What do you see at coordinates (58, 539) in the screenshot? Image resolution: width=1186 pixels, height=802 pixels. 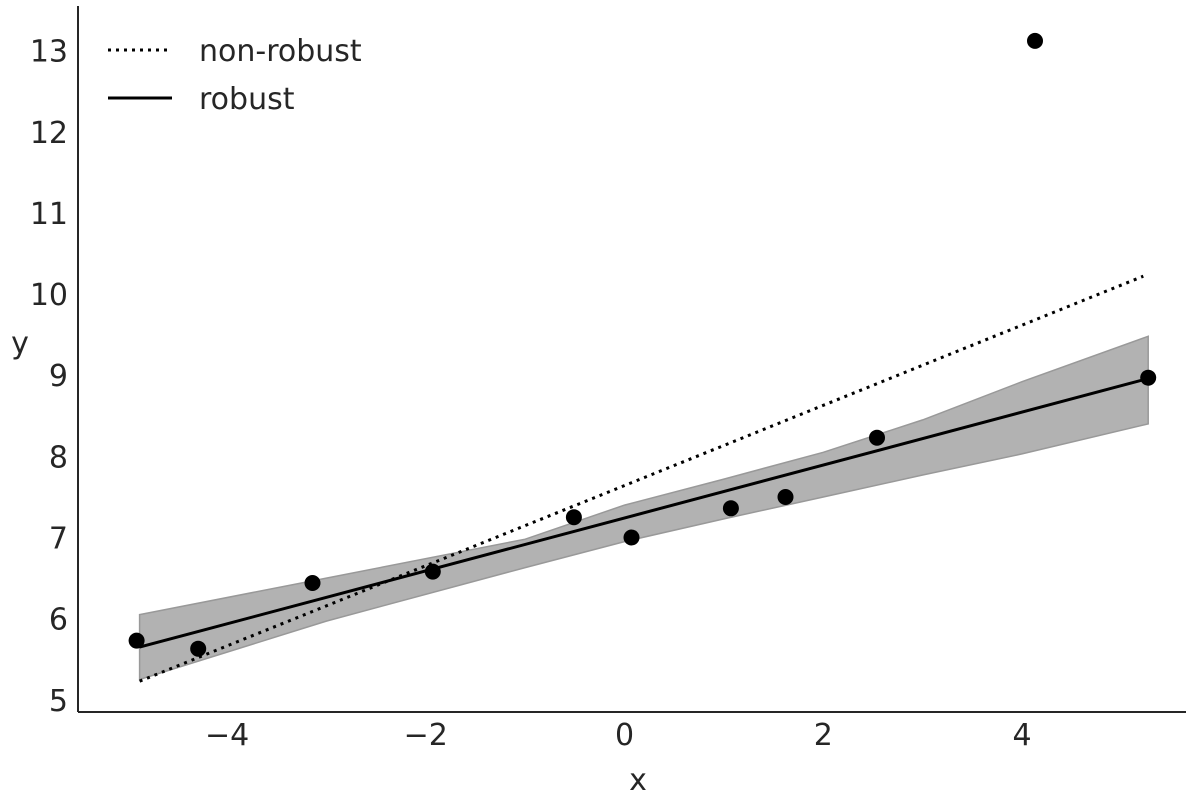 I see `y-tick-label: 7` at bounding box center [58, 539].